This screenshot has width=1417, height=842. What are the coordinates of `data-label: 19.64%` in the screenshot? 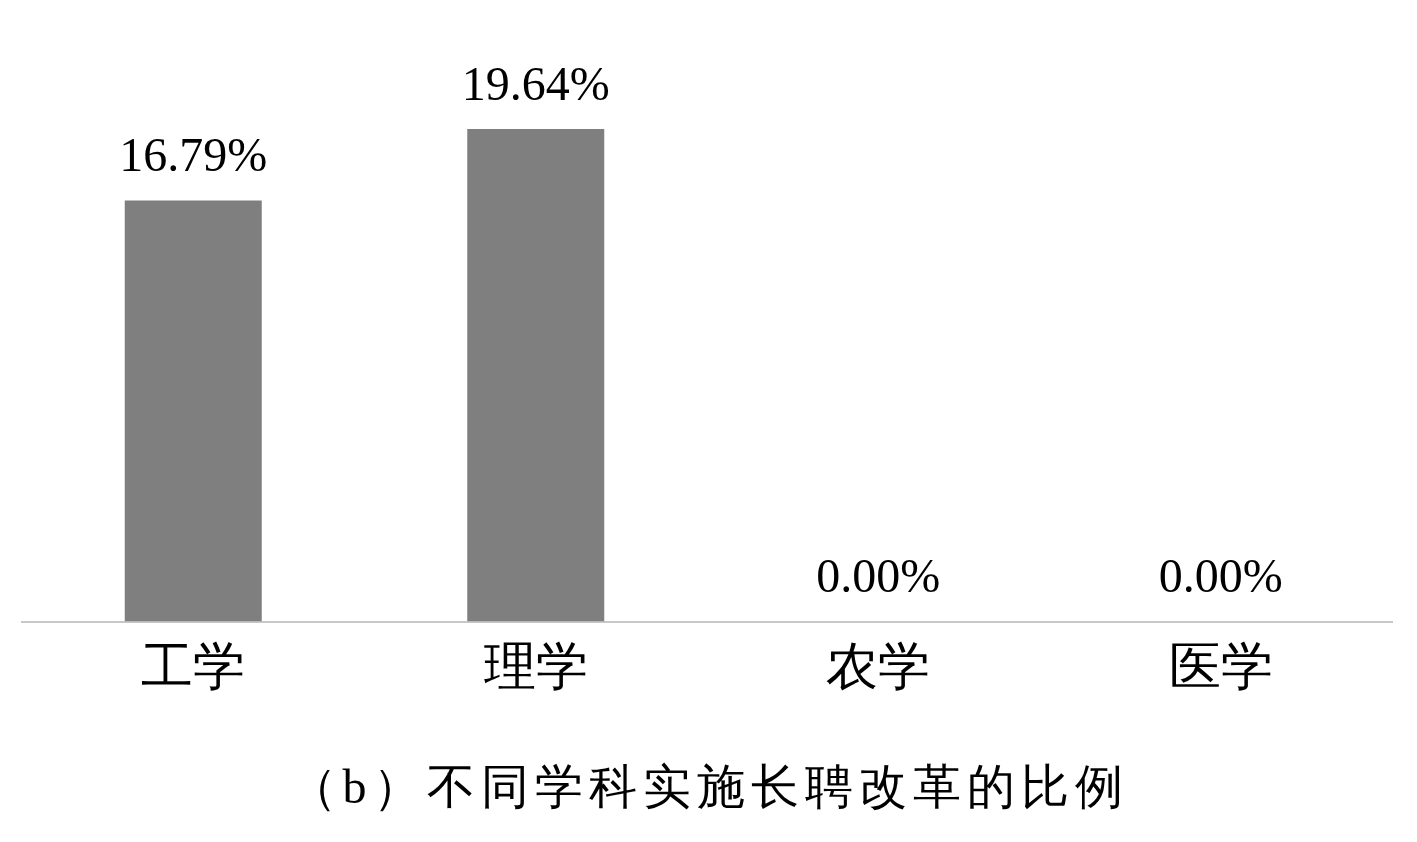 It's located at (535, 83).